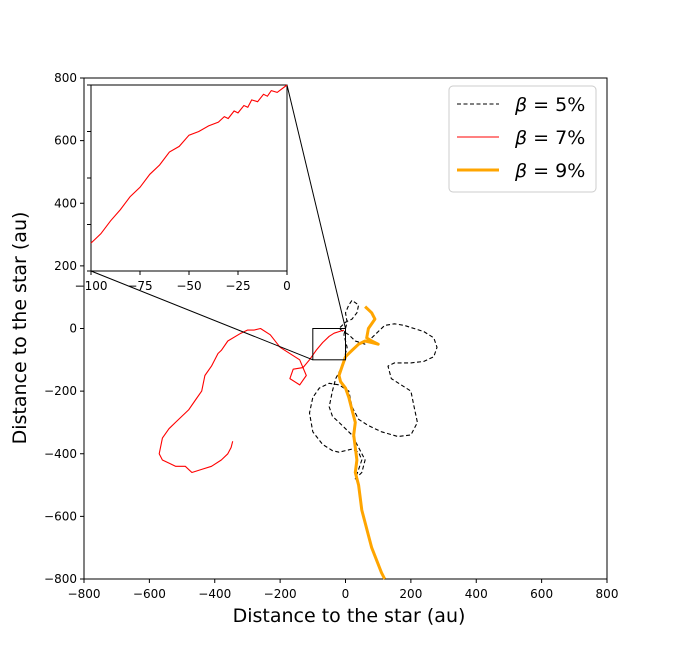 This screenshot has width=675, height=650. Describe the element at coordinates (476, 594) in the screenshot. I see `x-tick-label: 400` at that location.